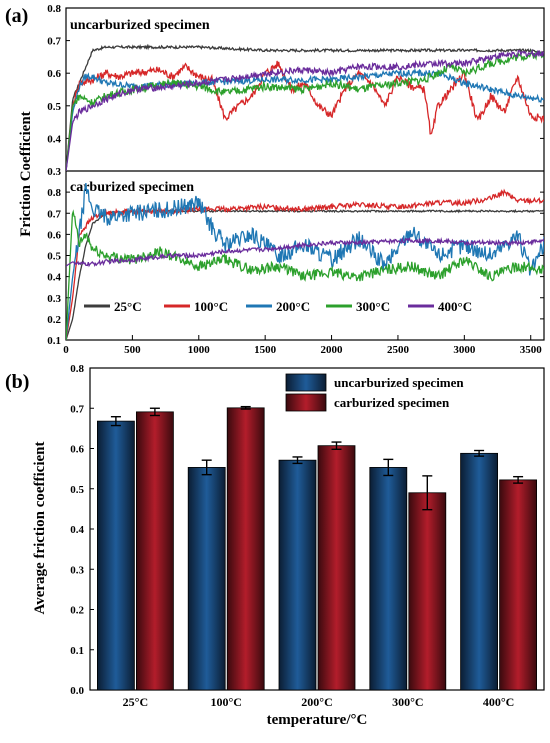  I want to click on y-tick-label: 0.0, so click(77, 691).